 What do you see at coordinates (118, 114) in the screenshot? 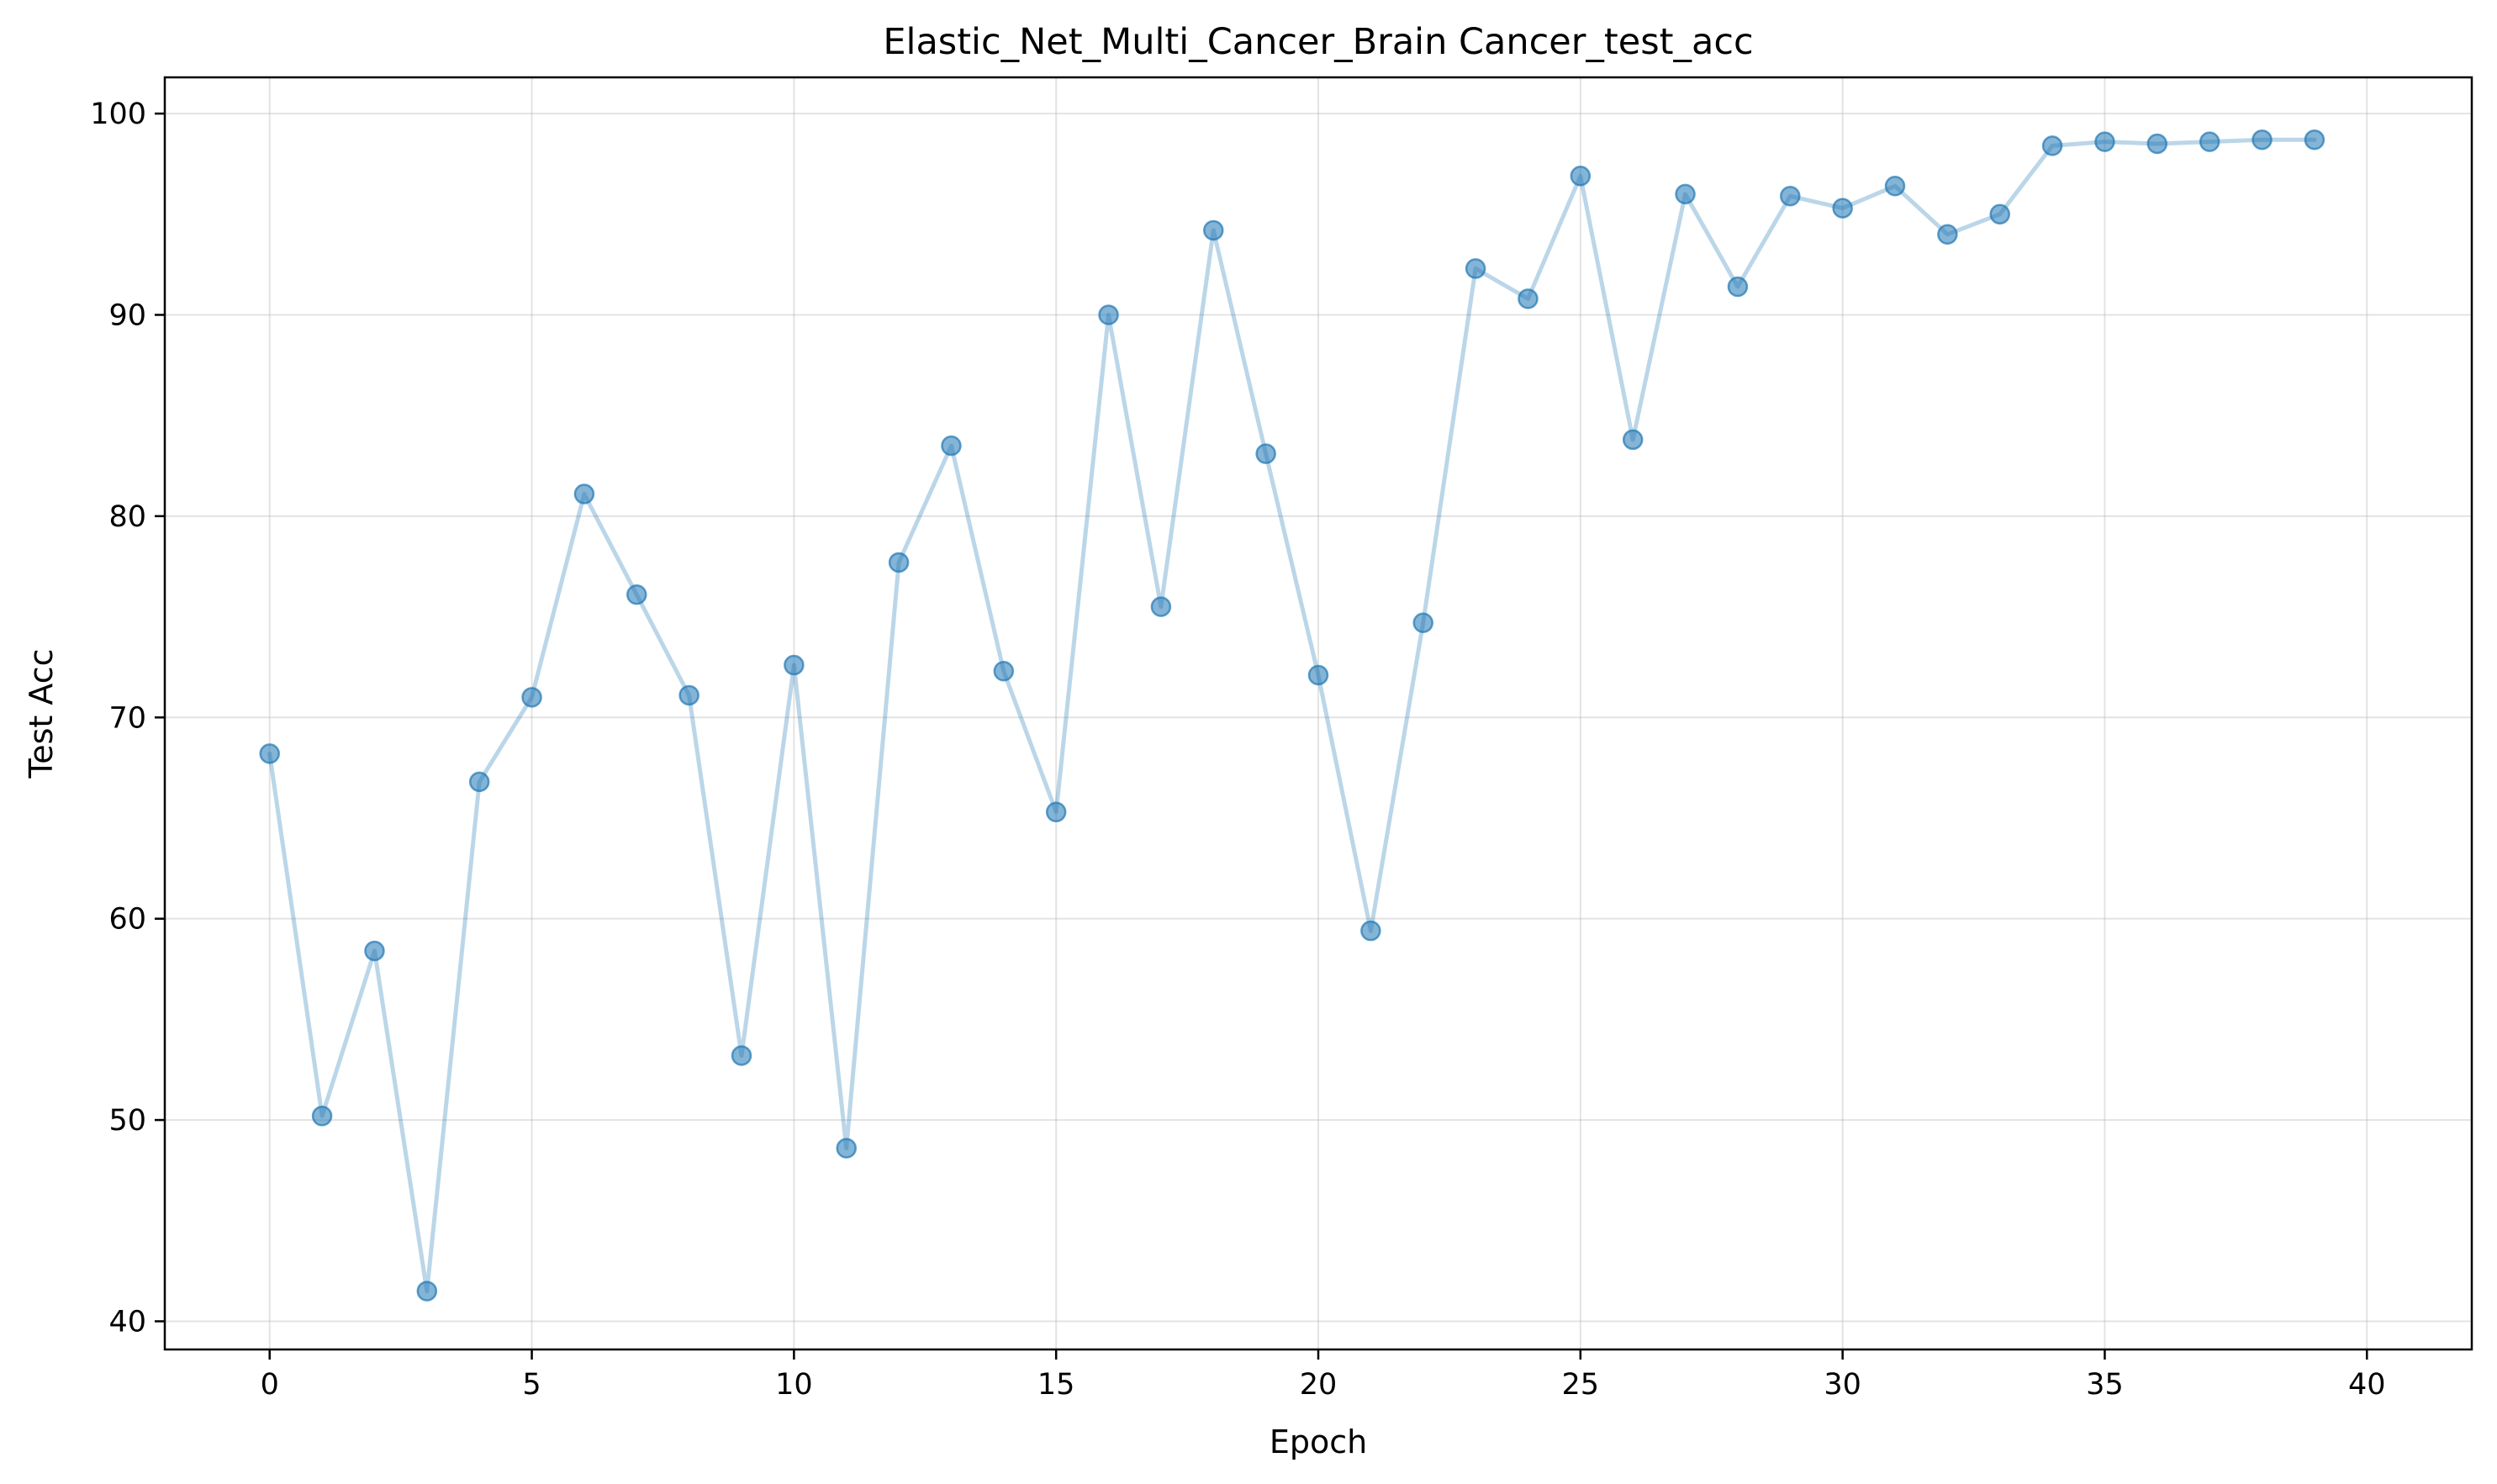
I see `y-tick-label: 100` at bounding box center [118, 114].